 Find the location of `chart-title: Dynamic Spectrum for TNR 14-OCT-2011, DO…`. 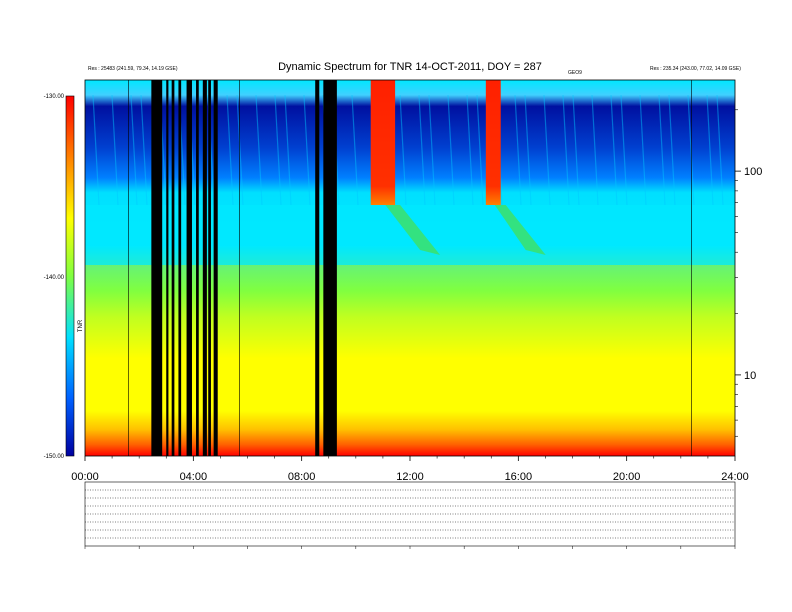

chart-title: Dynamic Spectrum for TNR 14-OCT-2011, DO… is located at coordinates (410, 67).